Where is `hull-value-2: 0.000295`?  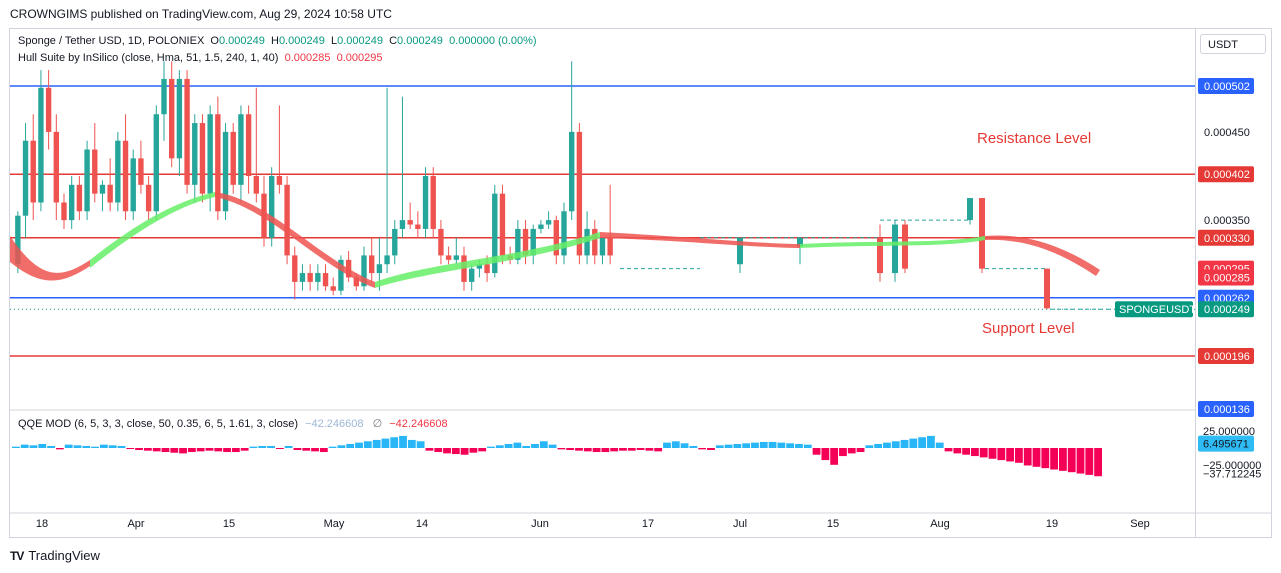 hull-value-2: 0.000295 is located at coordinates (359, 58).